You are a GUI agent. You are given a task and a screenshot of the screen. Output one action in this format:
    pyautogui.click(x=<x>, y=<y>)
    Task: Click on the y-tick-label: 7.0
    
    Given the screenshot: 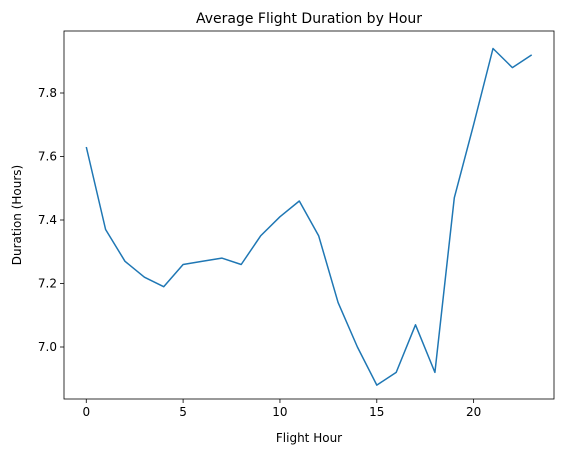 What is the action you would take?
    pyautogui.click(x=47, y=347)
    